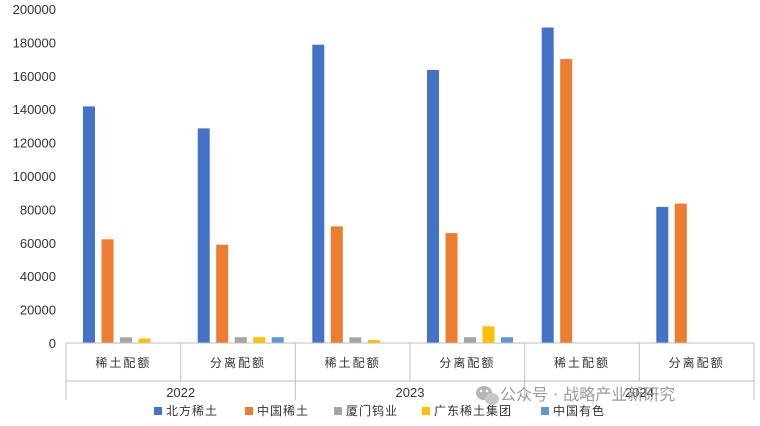 The image size is (760, 426). Describe the element at coordinates (410, 371) in the screenshot. I see `x-axis: 稀土配额 分离配额 稀土配额 分离配额 稀土配额 分离配额 2022 2023 2024` at that location.